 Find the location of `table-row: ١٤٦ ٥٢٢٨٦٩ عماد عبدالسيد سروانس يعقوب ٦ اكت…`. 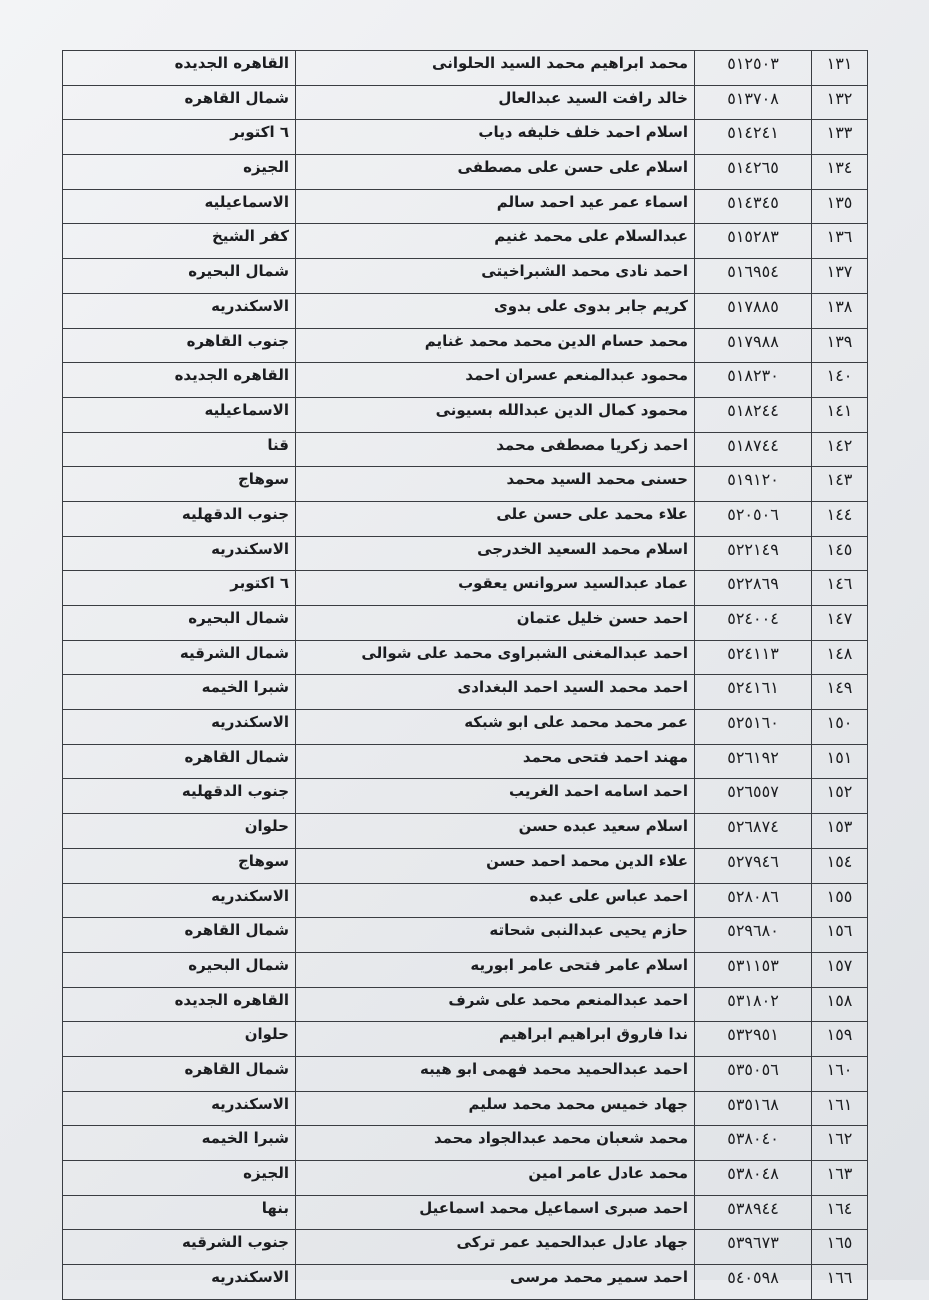

table-row: ١٤٦ ٥٢٢٨٦٩ عماد عبدالسيد سروانس يعقوب ٦ اكت… is located at coordinates (465, 588).